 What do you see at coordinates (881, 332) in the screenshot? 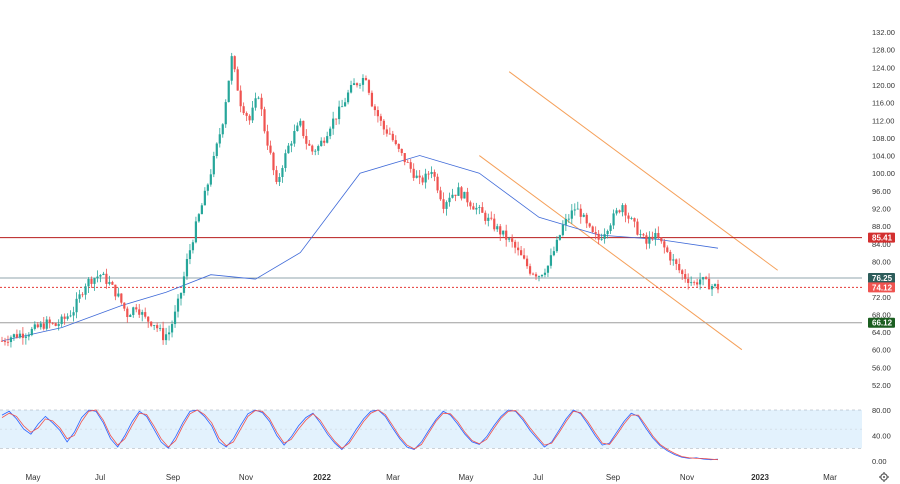
I see `price-tick-label: 64.00` at bounding box center [881, 332].